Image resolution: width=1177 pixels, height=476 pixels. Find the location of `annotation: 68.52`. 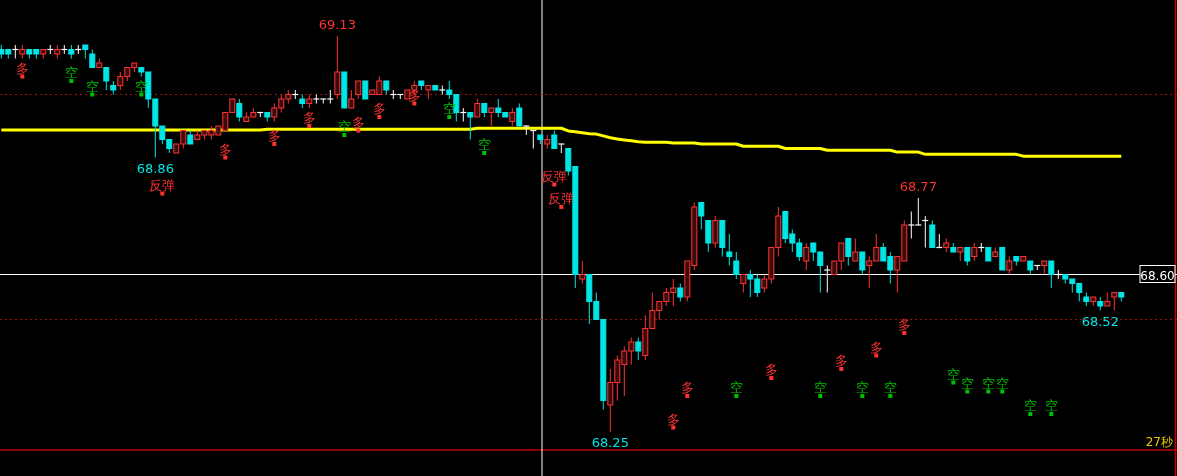

annotation: 68.52 is located at coordinates (1100, 321).